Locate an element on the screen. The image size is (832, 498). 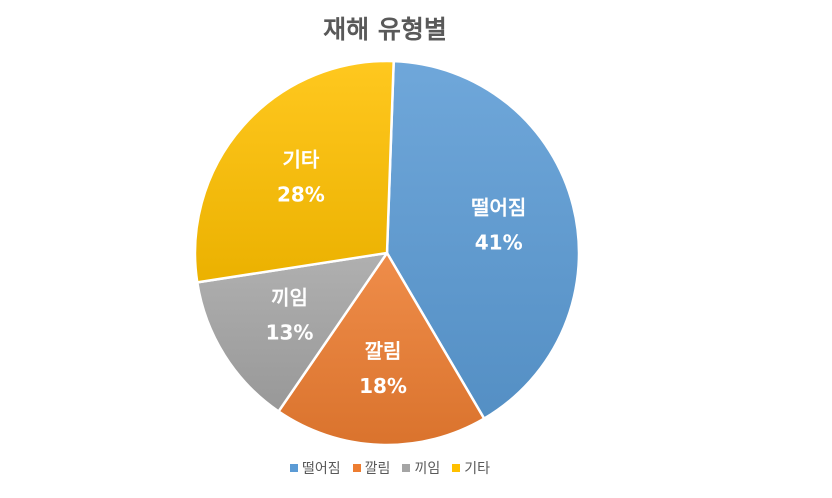
chart-legend: 떨어짐 깔림 끼임 기타 is located at coordinates (390, 468).